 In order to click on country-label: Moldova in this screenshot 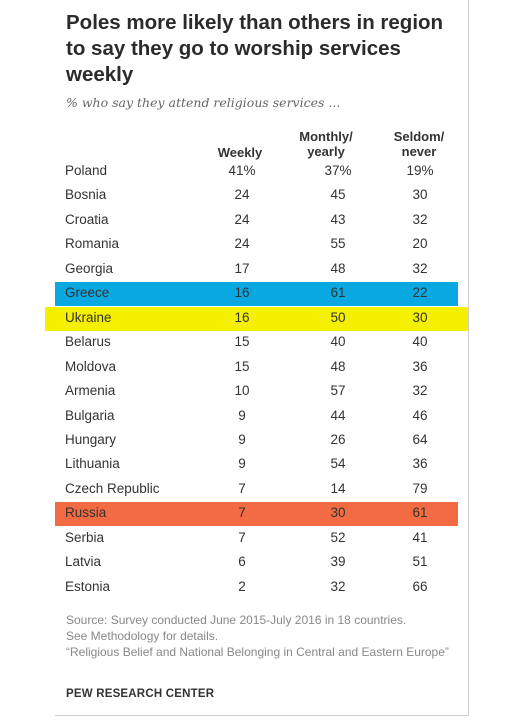, I will do `click(91, 366)`.